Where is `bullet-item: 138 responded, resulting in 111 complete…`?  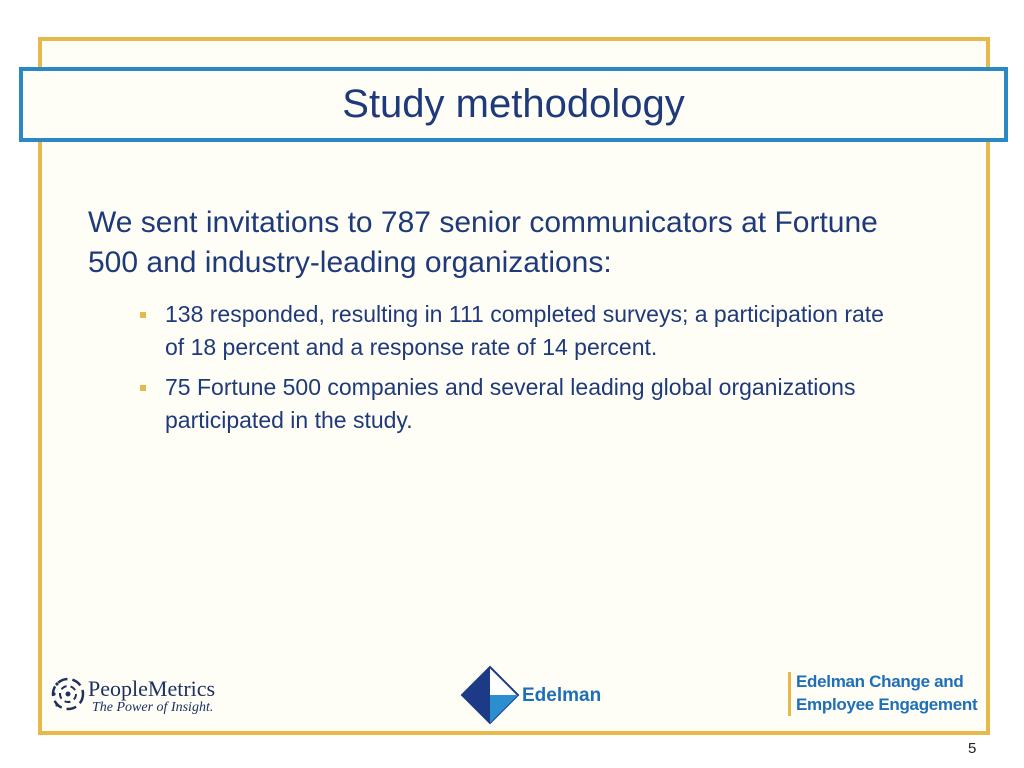
bullet-item: 138 responded, resulting in 111 complete… is located at coordinates (520, 331).